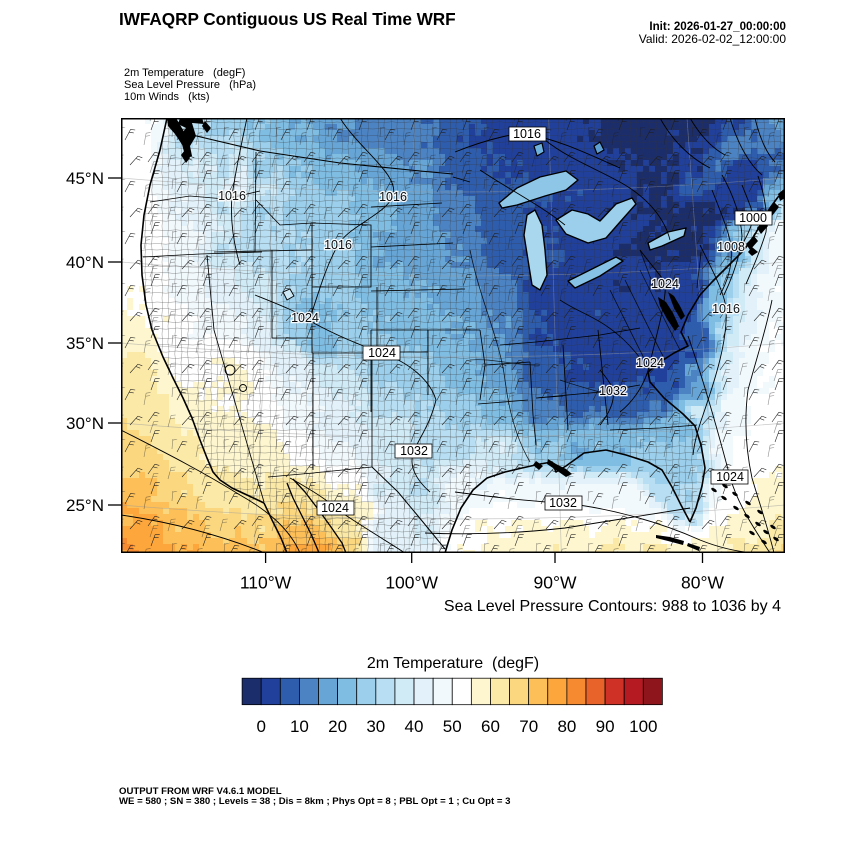  Describe the element at coordinates (85, 178) in the screenshot. I see `svg-text: 45°N` at that location.